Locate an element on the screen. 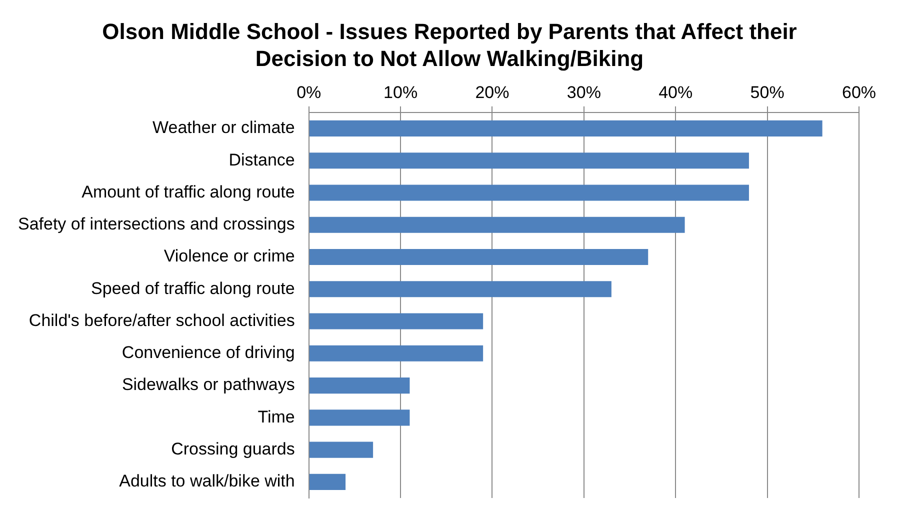 The image size is (899, 518). y-tick-label: Time is located at coordinates (276, 416).